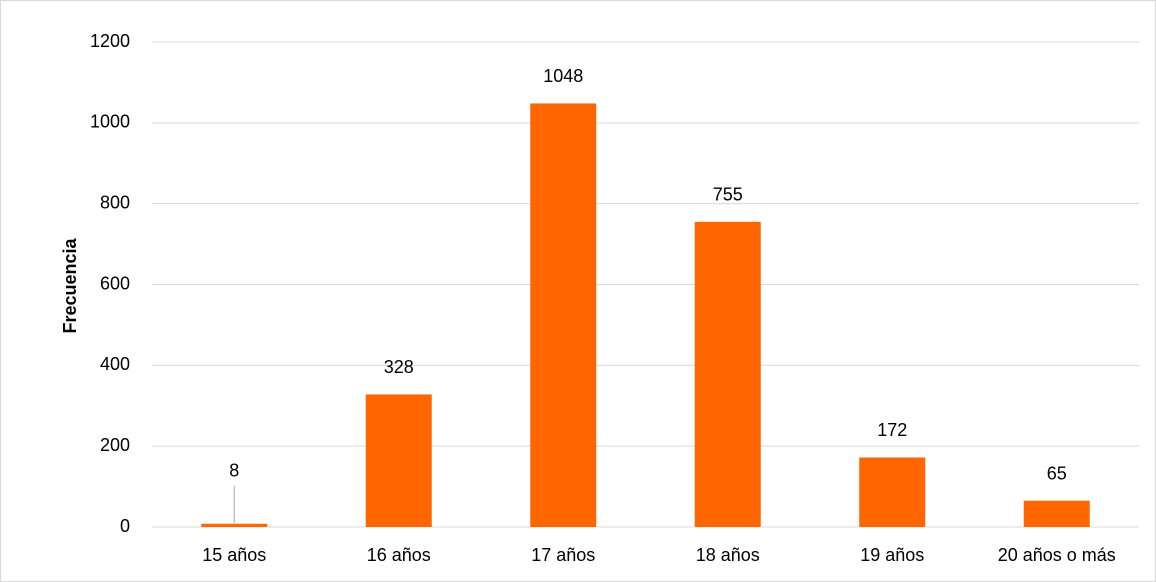  Describe the element at coordinates (399, 555) in the screenshot. I see `x-tick-label: 16 años` at that location.